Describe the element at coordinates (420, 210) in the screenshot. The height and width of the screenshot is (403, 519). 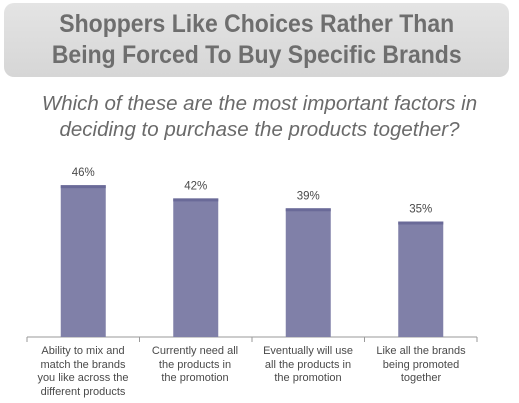
I see `data-label-4: 35%` at that location.